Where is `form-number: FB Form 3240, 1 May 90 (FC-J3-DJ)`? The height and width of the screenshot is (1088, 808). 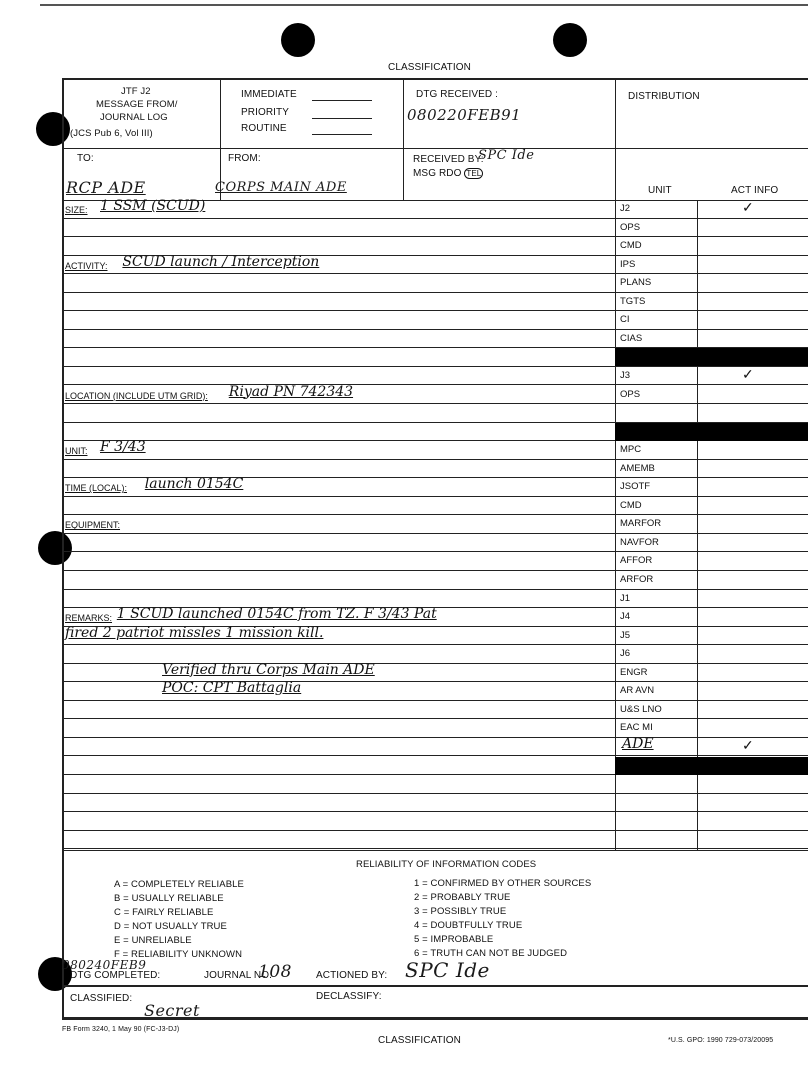
form-number: FB Form 3240, 1 May 90 (FC-J3-DJ) is located at coordinates (121, 1029).